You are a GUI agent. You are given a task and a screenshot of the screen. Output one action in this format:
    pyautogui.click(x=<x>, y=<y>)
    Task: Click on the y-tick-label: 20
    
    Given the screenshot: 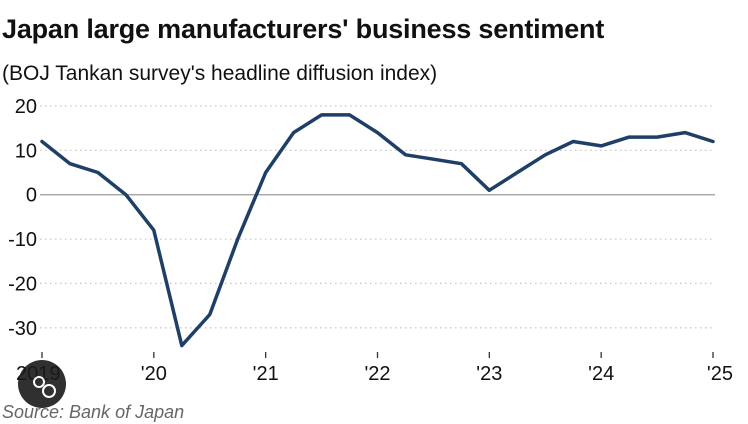 What is the action you would take?
    pyautogui.click(x=26, y=107)
    